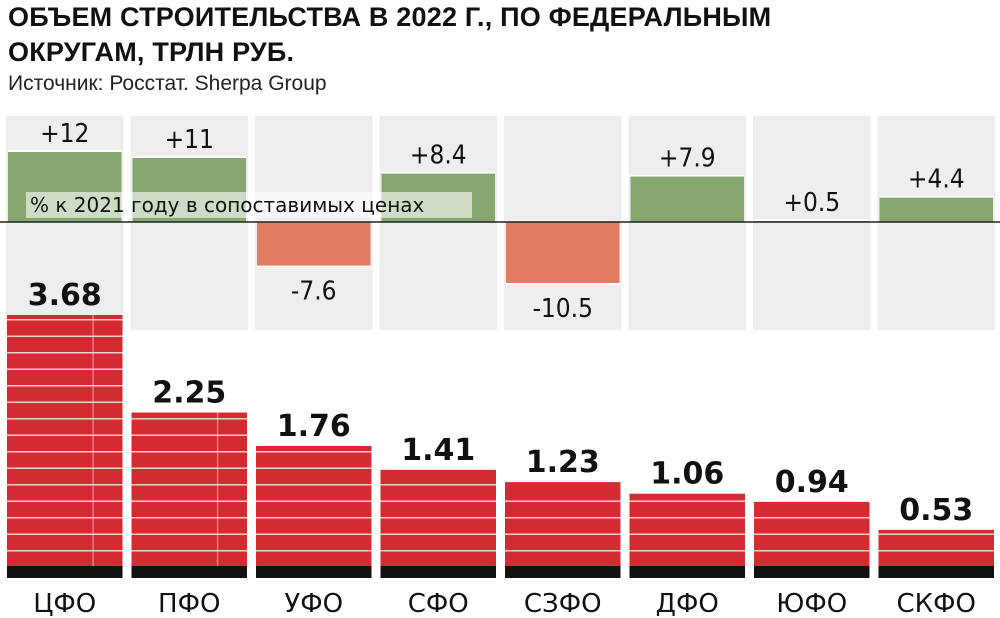 The height and width of the screenshot is (618, 1000). I want to click on change-value-label: +7.9, so click(687, 159).